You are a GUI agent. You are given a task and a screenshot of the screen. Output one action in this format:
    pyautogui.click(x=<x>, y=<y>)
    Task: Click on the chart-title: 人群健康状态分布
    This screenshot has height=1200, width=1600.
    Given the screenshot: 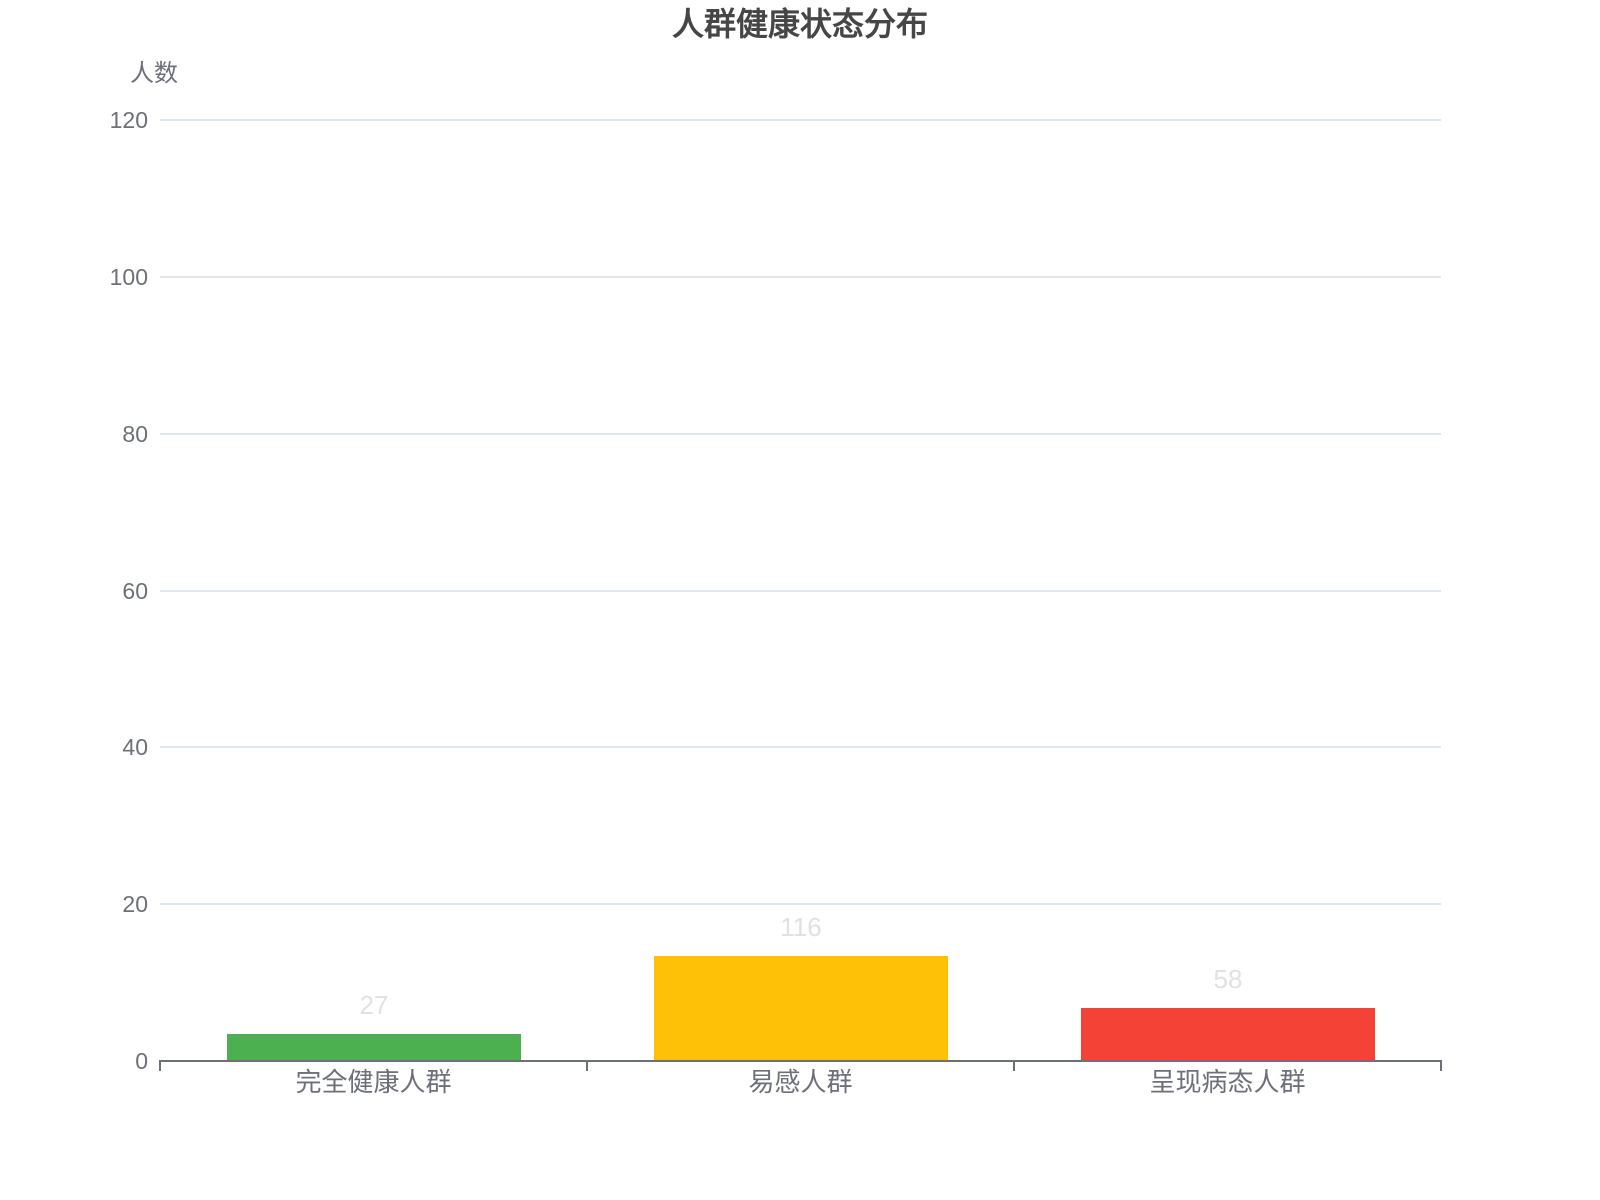 What is the action you would take?
    pyautogui.click(x=799, y=24)
    